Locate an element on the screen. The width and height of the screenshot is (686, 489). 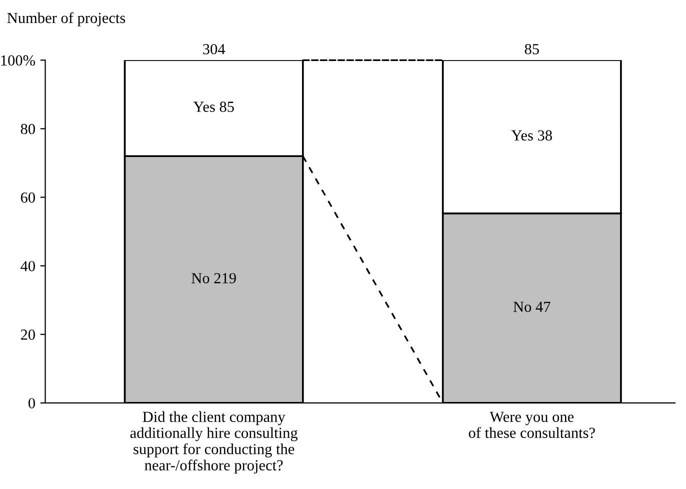
annotation: 85 is located at coordinates (531, 49).